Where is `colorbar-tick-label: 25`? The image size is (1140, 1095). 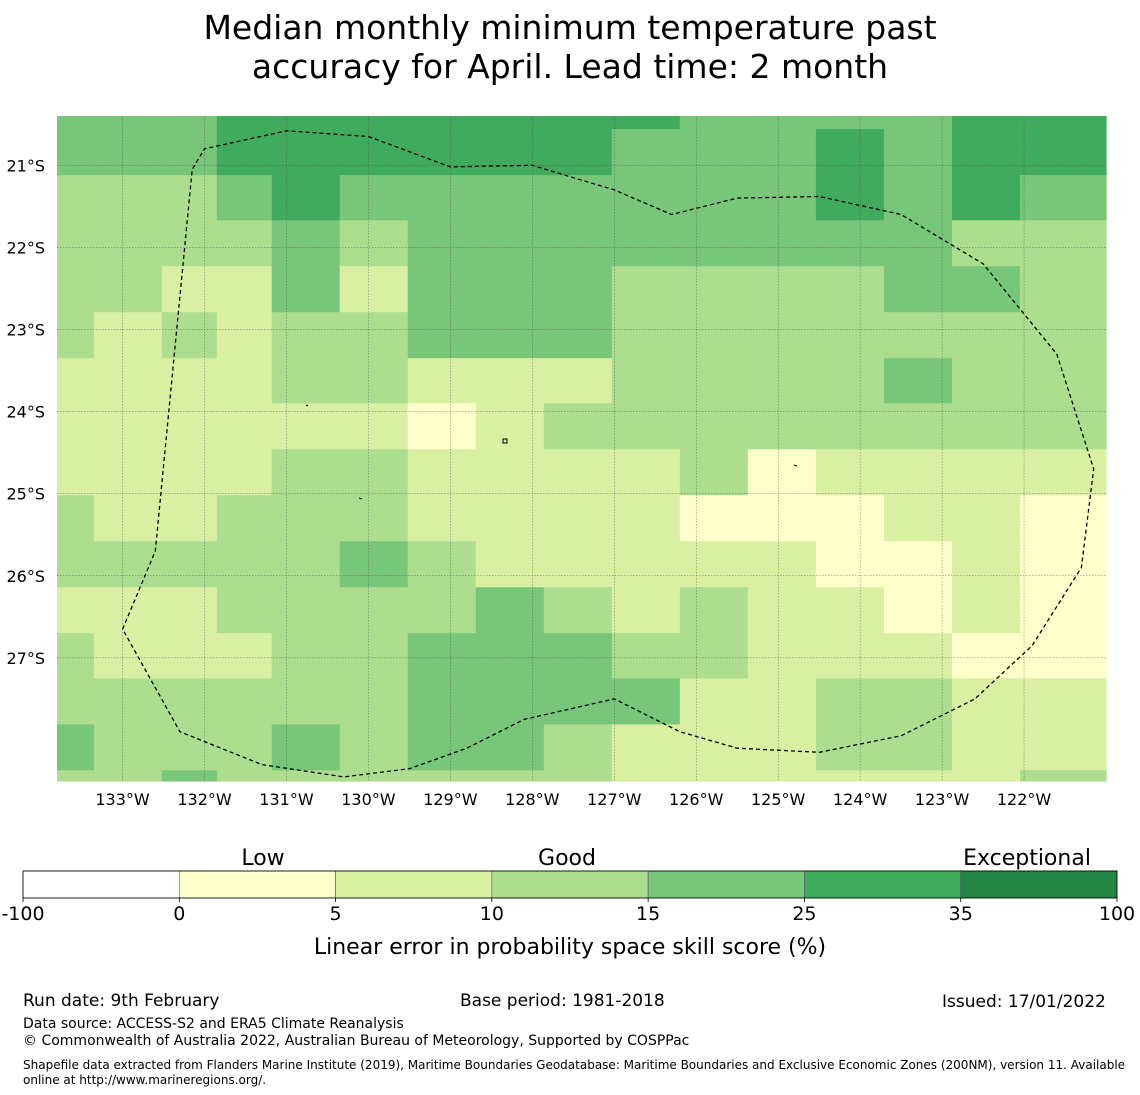
colorbar-tick-label: 25 is located at coordinates (804, 914).